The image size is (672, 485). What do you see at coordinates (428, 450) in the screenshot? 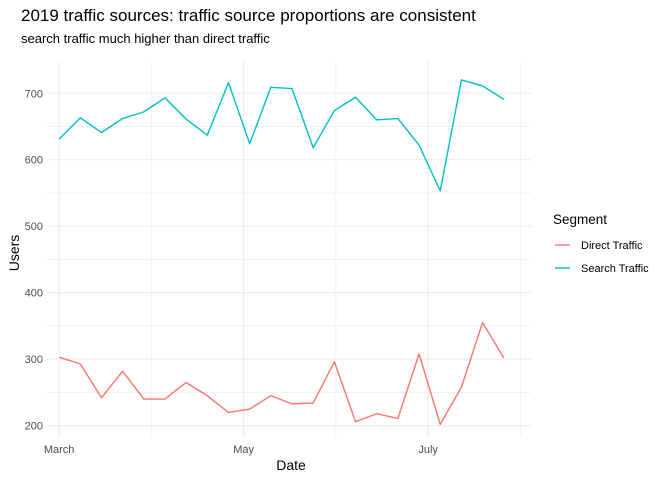
I see `x-tick-label: July` at bounding box center [428, 450].